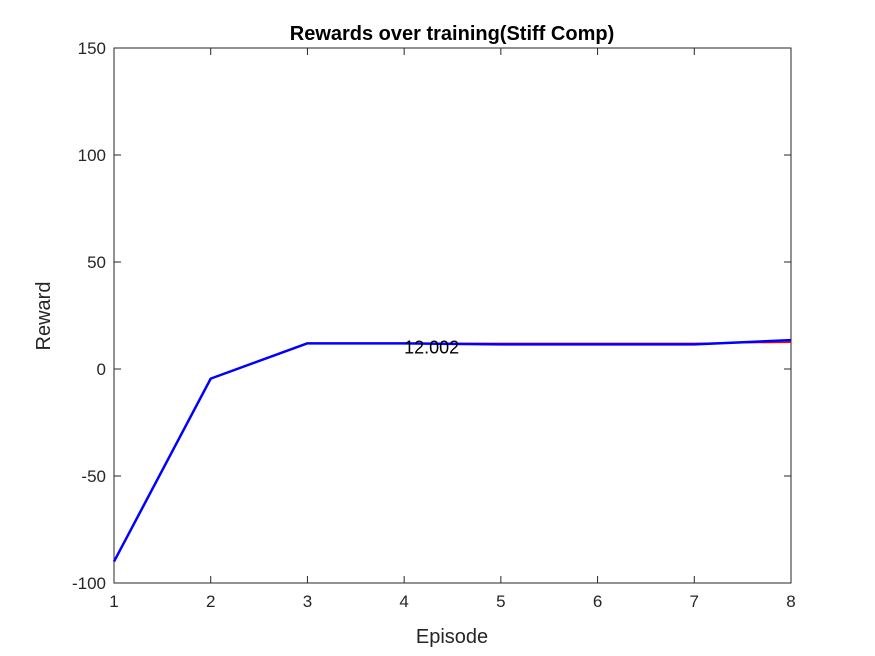  I want to click on annotation-layer: 12.002, so click(431, 347).